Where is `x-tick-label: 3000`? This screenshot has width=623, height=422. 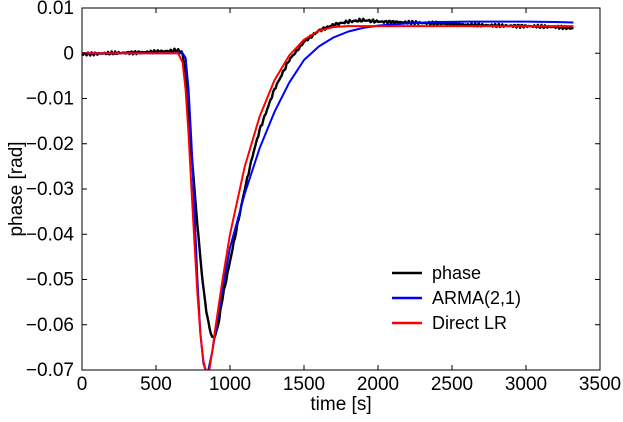 x-tick-label: 3000 is located at coordinates (526, 384).